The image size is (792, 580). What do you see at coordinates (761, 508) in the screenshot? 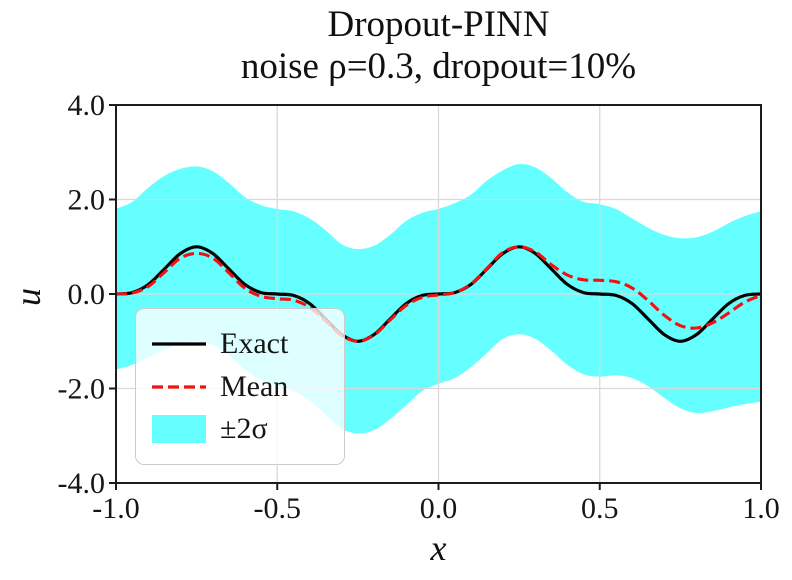
I see `x-tick-label: 1.0` at bounding box center [761, 508].